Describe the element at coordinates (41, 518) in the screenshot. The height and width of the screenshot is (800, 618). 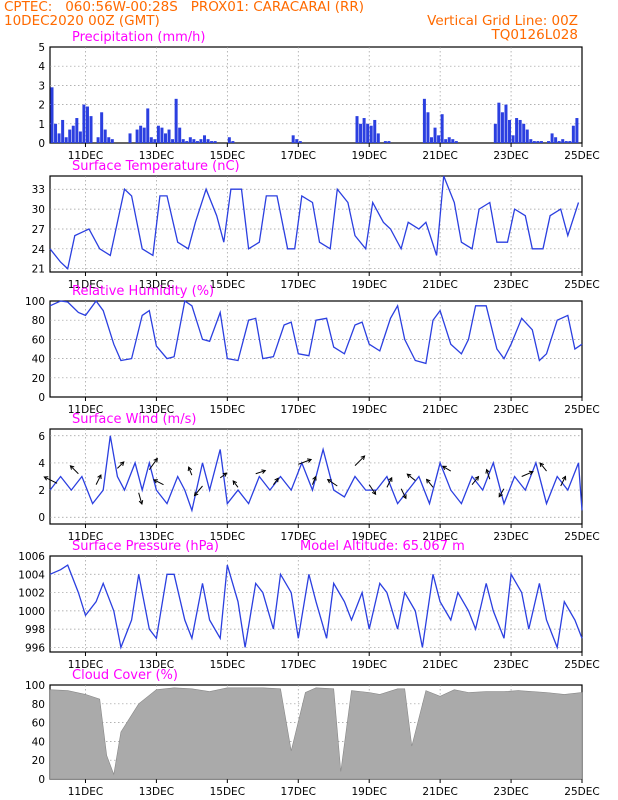
I see `y-tick-label: 0` at that location.